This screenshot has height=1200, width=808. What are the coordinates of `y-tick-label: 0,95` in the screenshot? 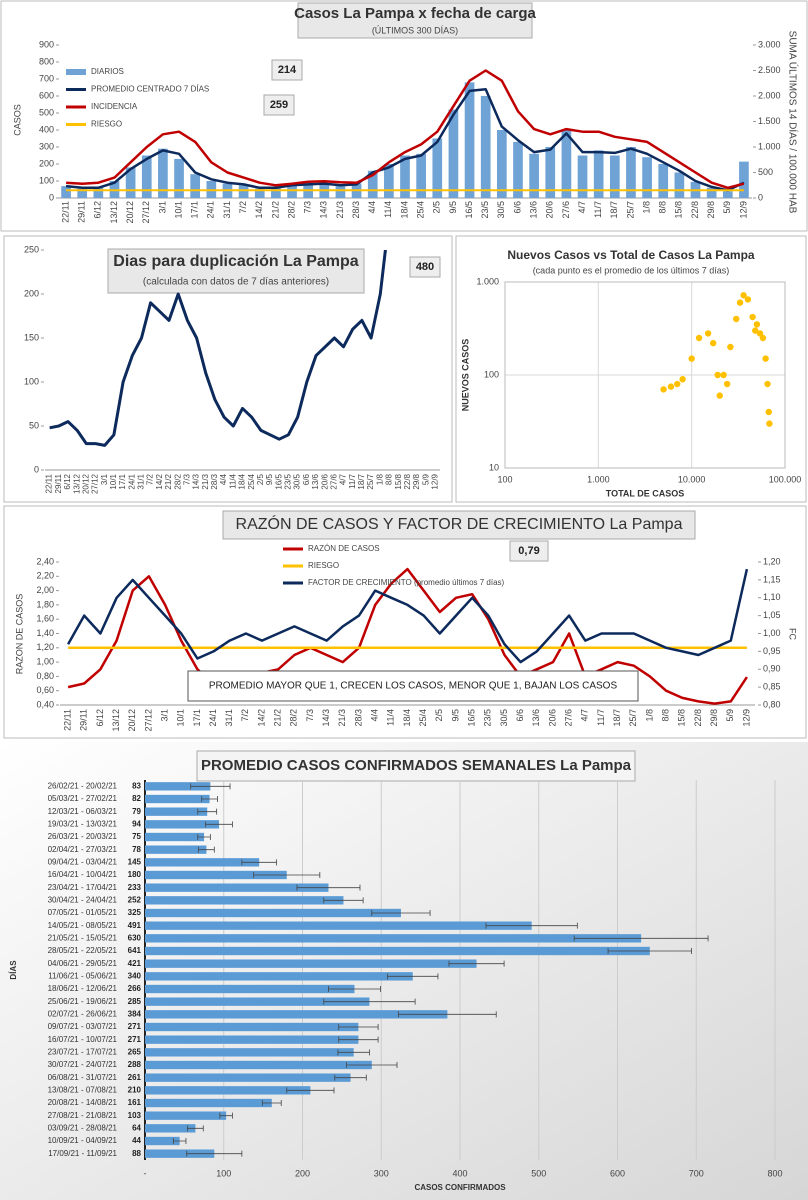 It's located at (772, 651).